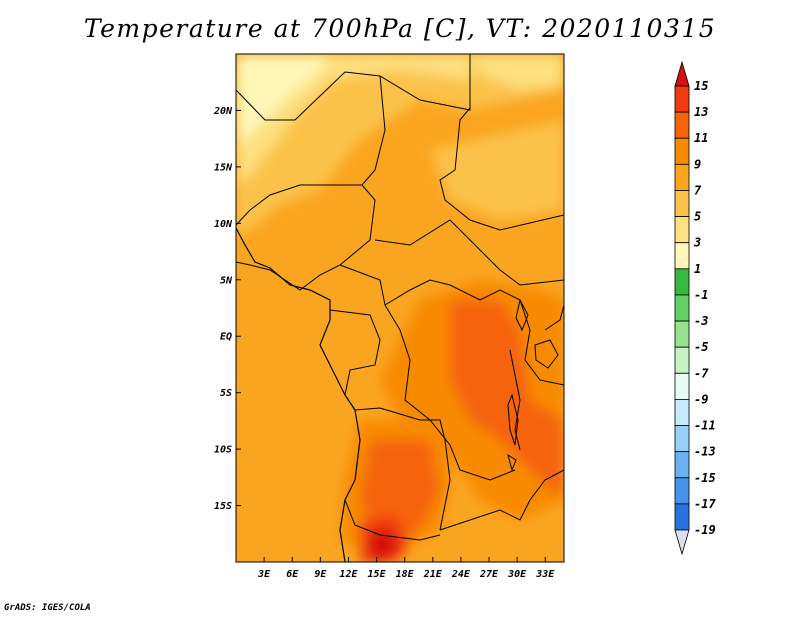 This screenshot has height=618, width=800. What do you see at coordinates (489, 574) in the screenshot?
I see `lon-tick-label: 27E` at bounding box center [489, 574].